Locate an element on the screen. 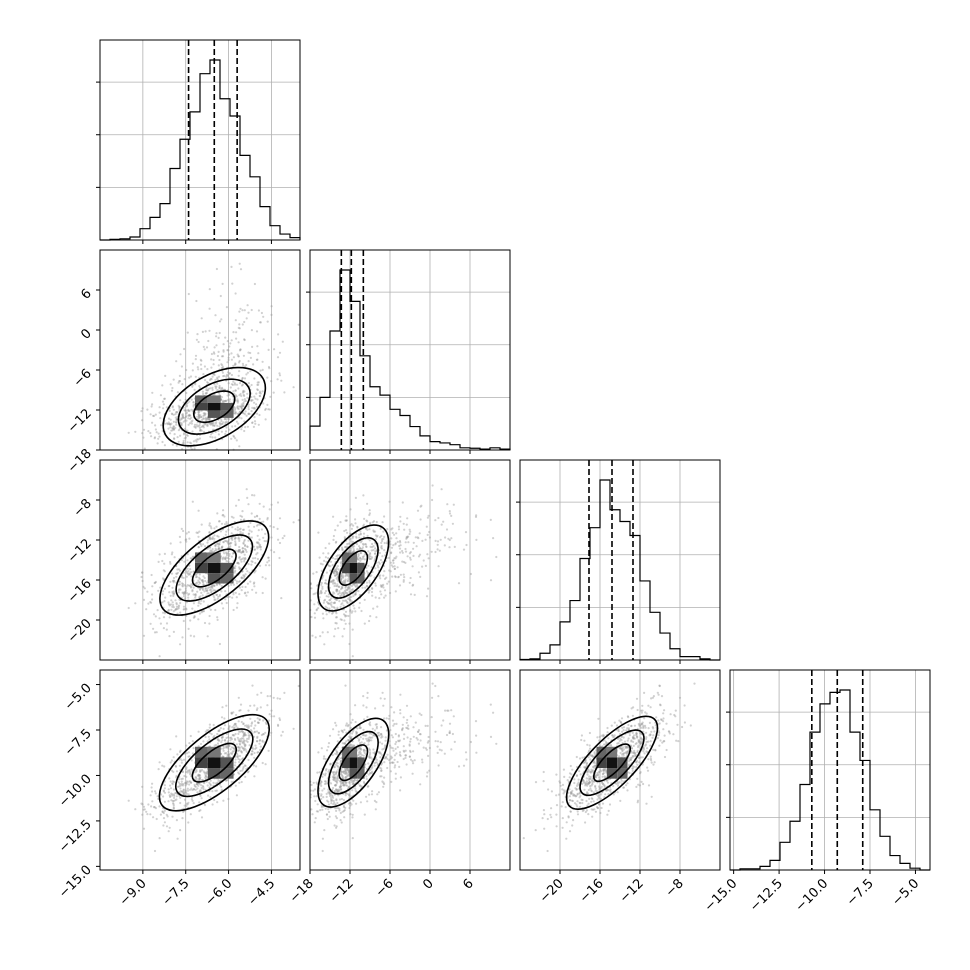  panel-2-0: −8−12−16−20 is located at coordinates (183, 561).